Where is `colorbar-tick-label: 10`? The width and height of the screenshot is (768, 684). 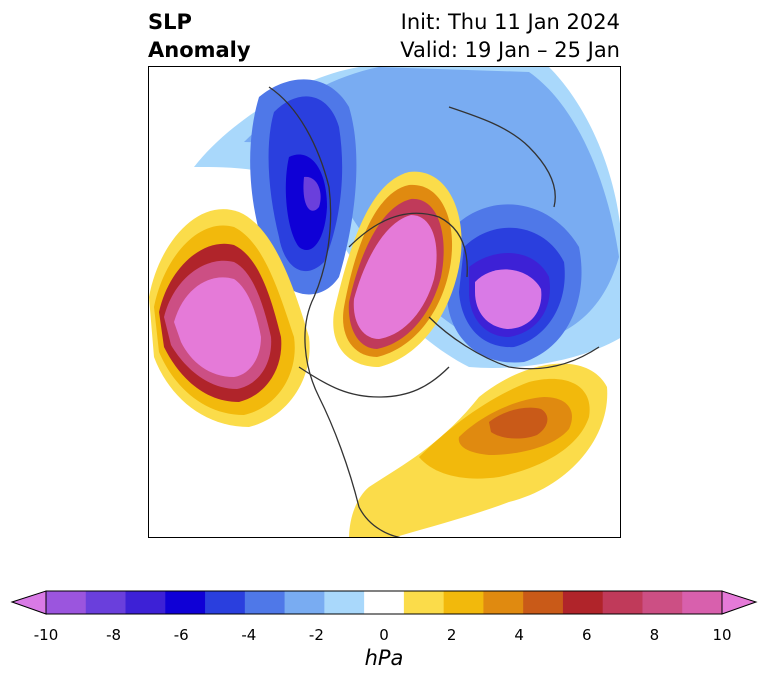
colorbar-tick-label: 10 is located at coordinates (722, 635).